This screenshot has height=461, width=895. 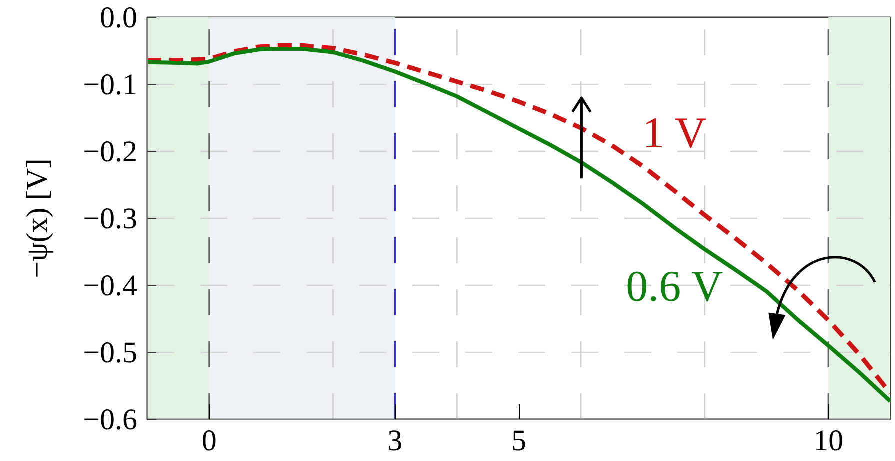 I want to click on y-axis-title: −ψ(x) [V], so click(x=37, y=218).